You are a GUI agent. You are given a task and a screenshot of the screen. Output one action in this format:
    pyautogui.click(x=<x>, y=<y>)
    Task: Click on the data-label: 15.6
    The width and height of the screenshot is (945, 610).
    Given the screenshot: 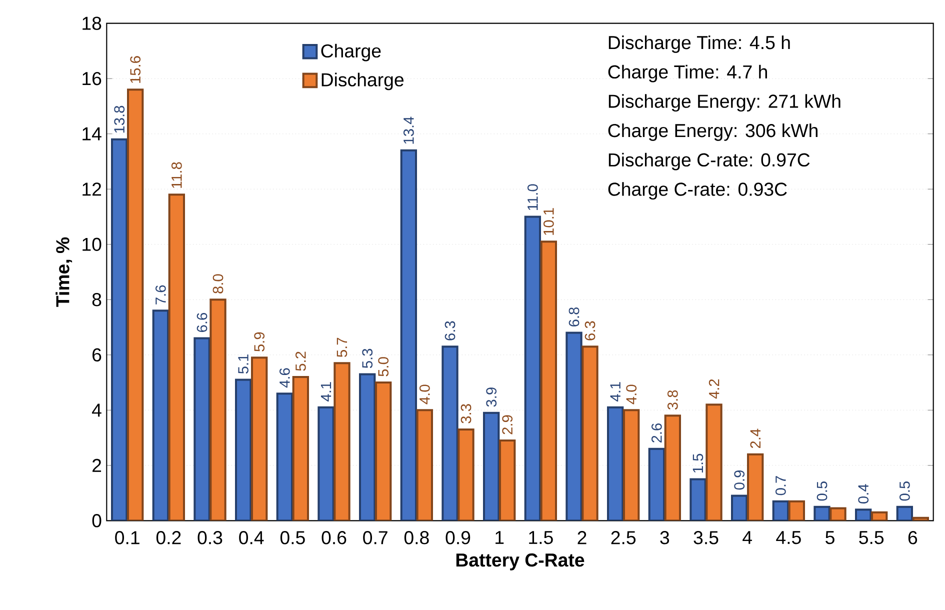 What is the action you would take?
    pyautogui.click(x=135, y=69)
    